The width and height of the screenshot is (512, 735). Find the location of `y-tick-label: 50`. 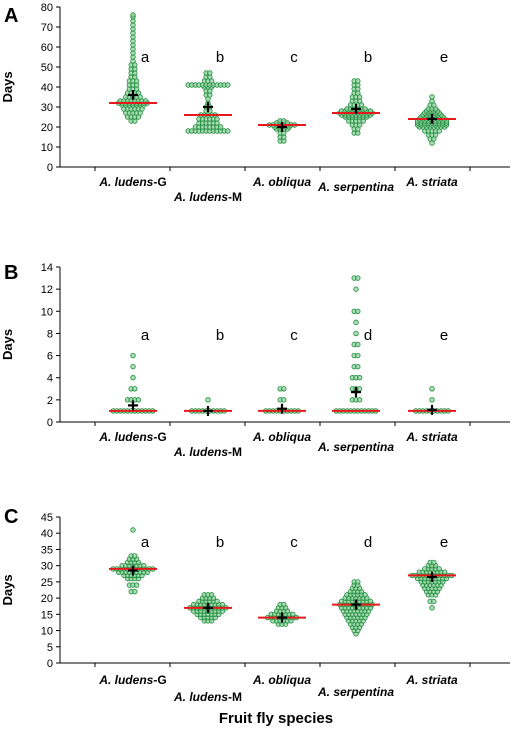

y-tick-label: 50 is located at coordinates (47, 68).